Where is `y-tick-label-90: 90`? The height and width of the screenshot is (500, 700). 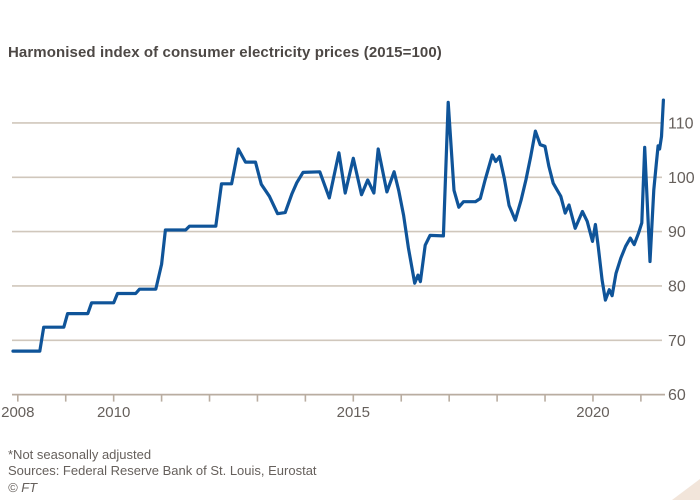
y-tick-label-90: 90 is located at coordinates (677, 232).